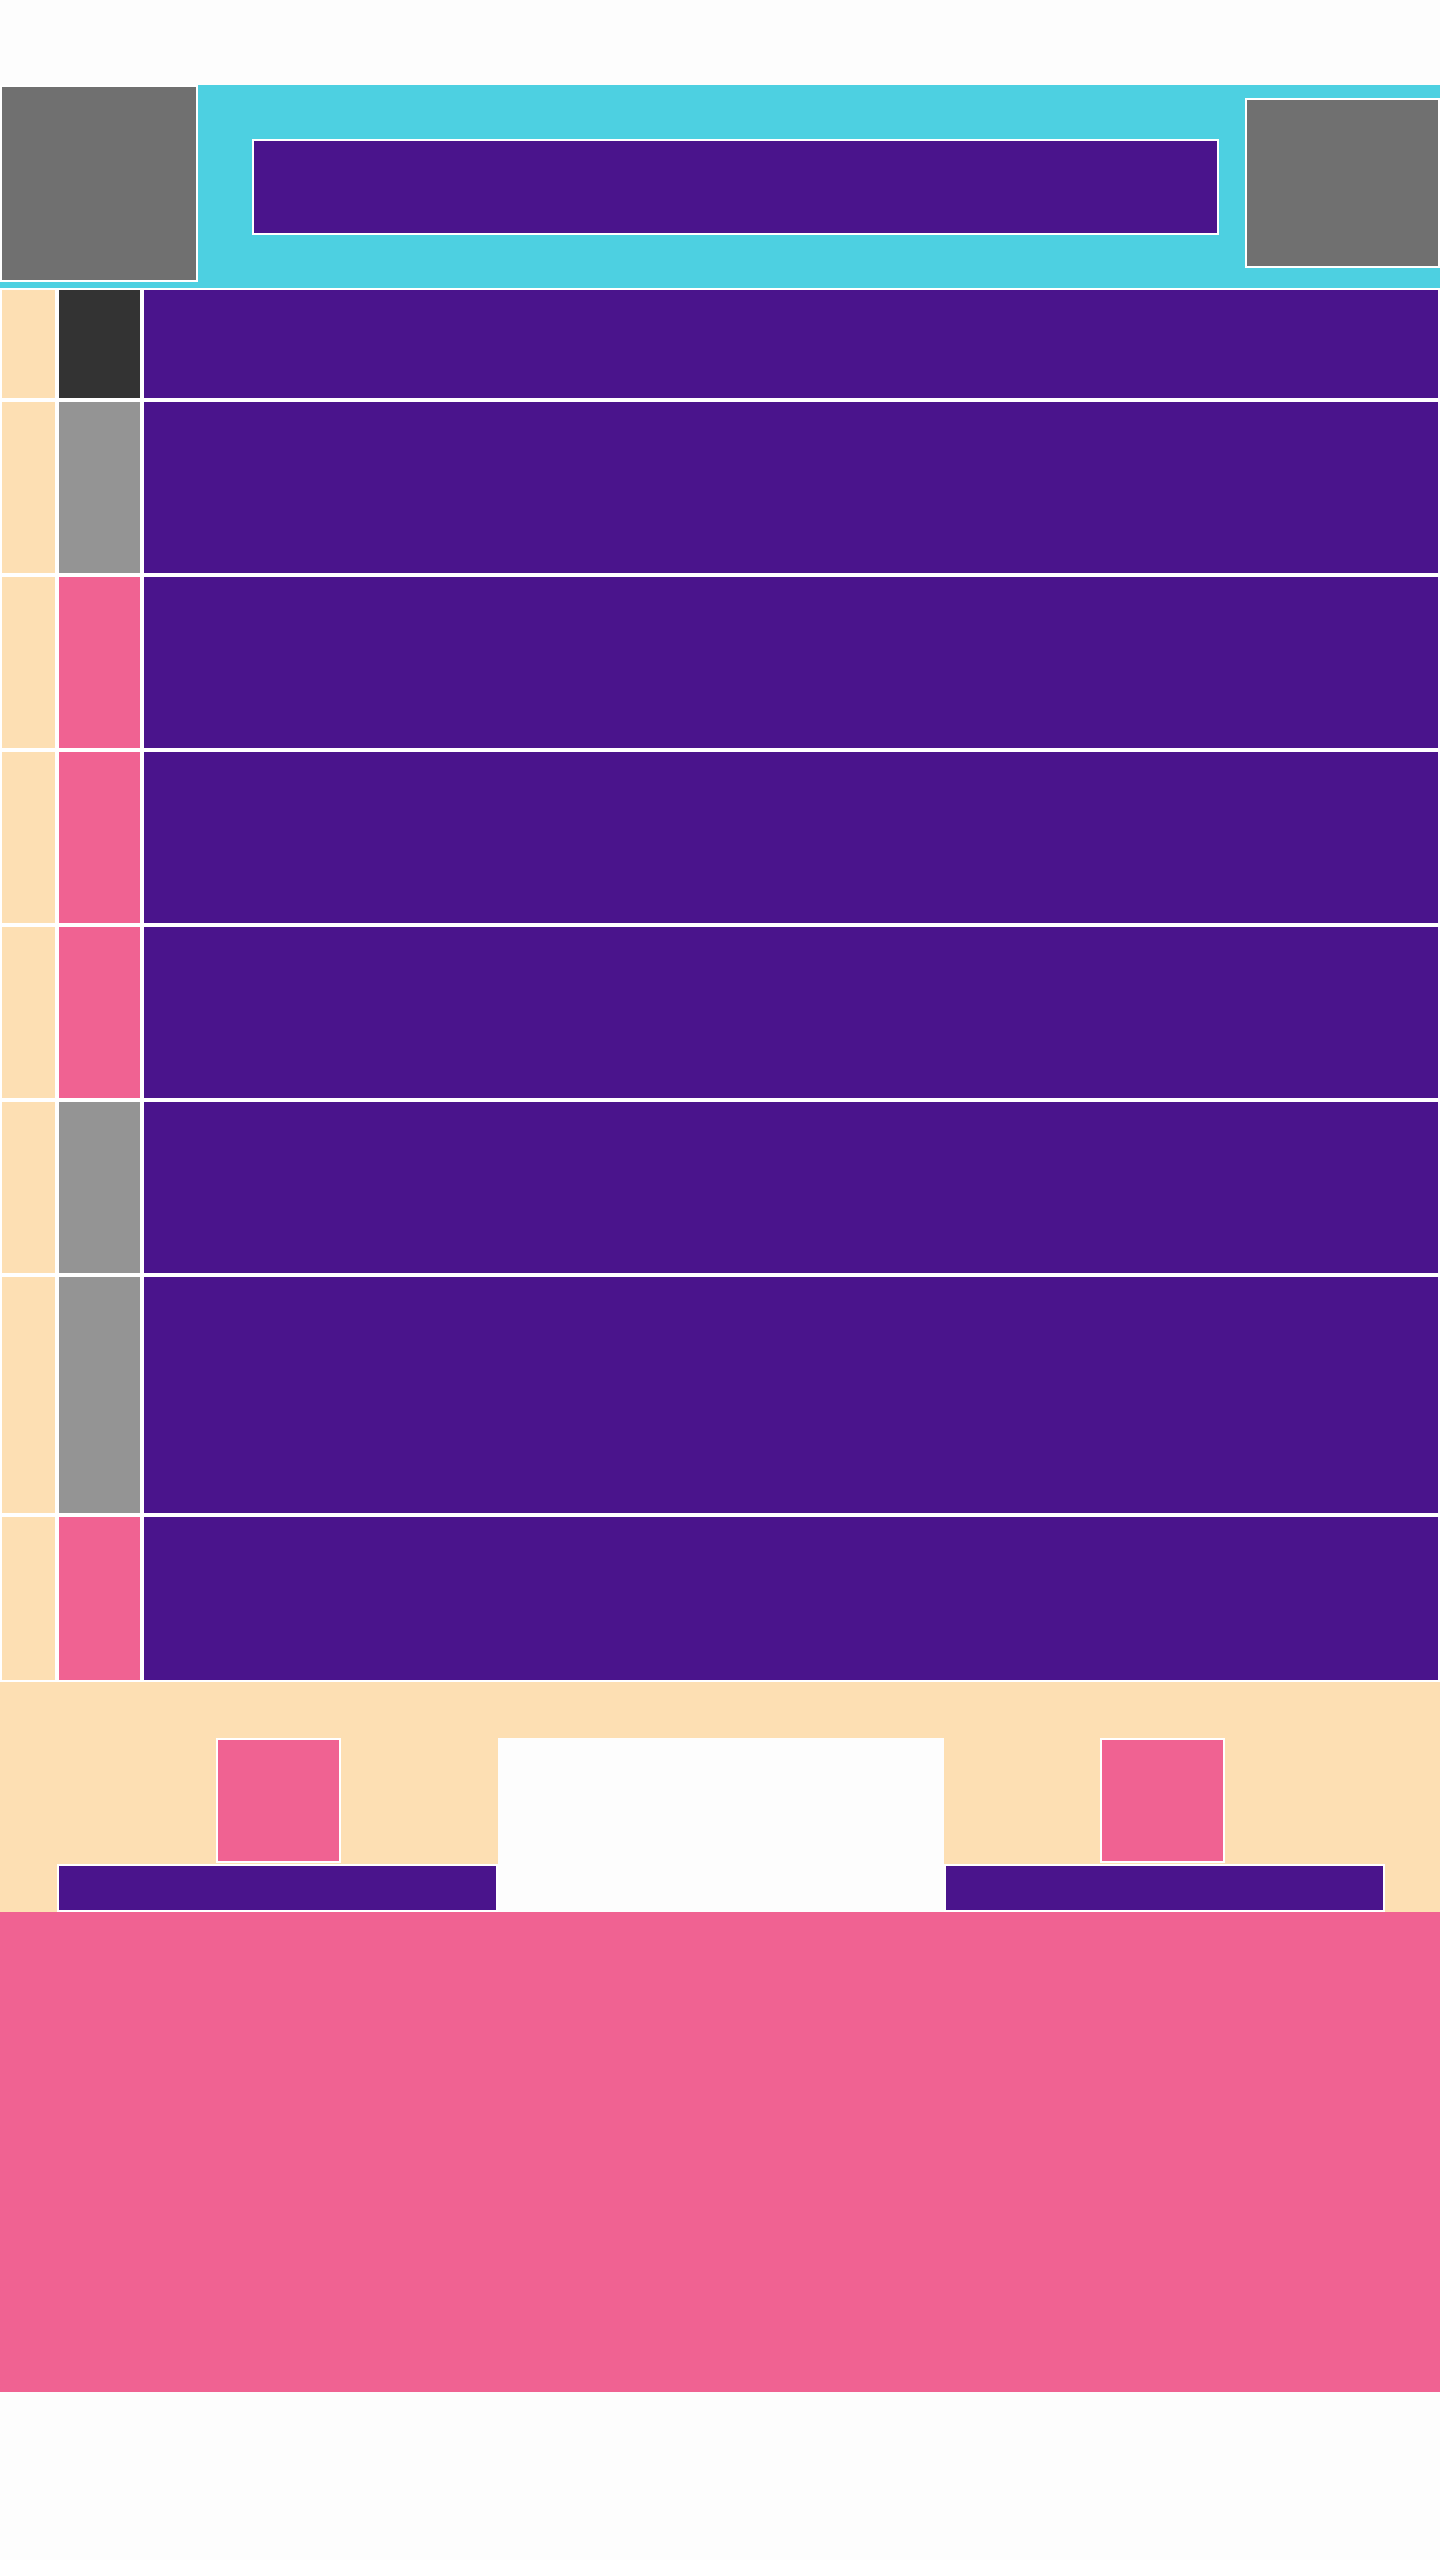 The width and height of the screenshot is (1440, 2560). I want to click on nav-right-icon: nav-icon, so click(1162, 1800).